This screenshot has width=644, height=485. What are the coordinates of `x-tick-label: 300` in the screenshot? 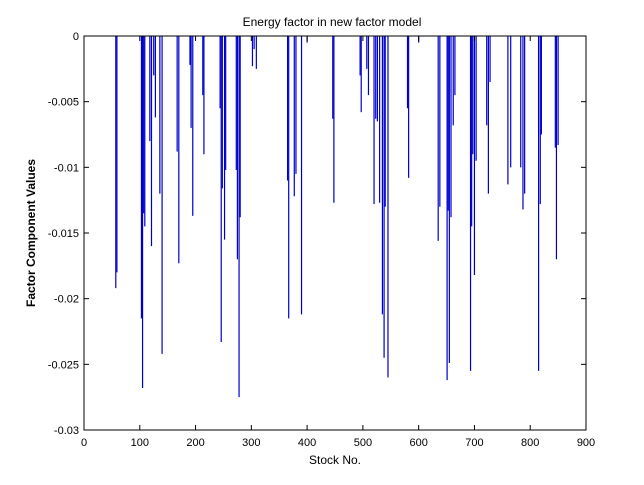 It's located at (251, 443).